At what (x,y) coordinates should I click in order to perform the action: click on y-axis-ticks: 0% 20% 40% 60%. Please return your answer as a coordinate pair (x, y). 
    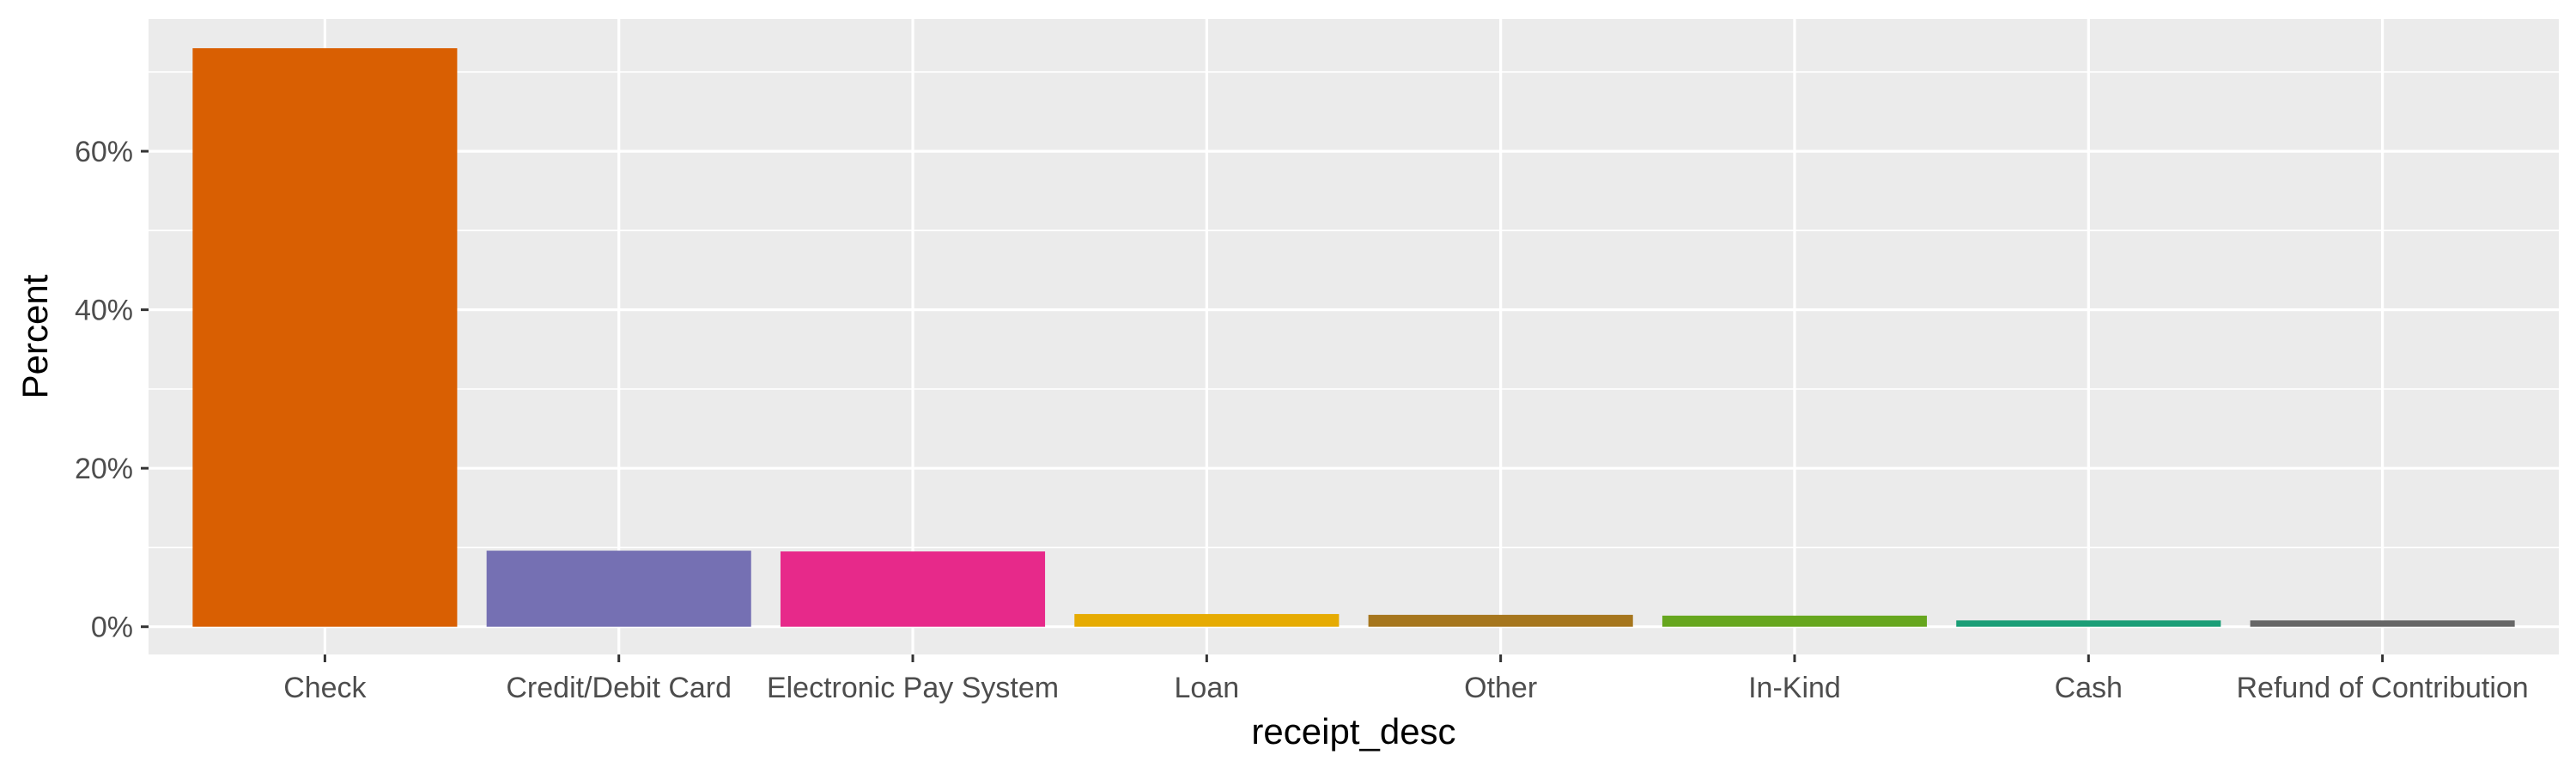
    Looking at the image, I should click on (112, 390).